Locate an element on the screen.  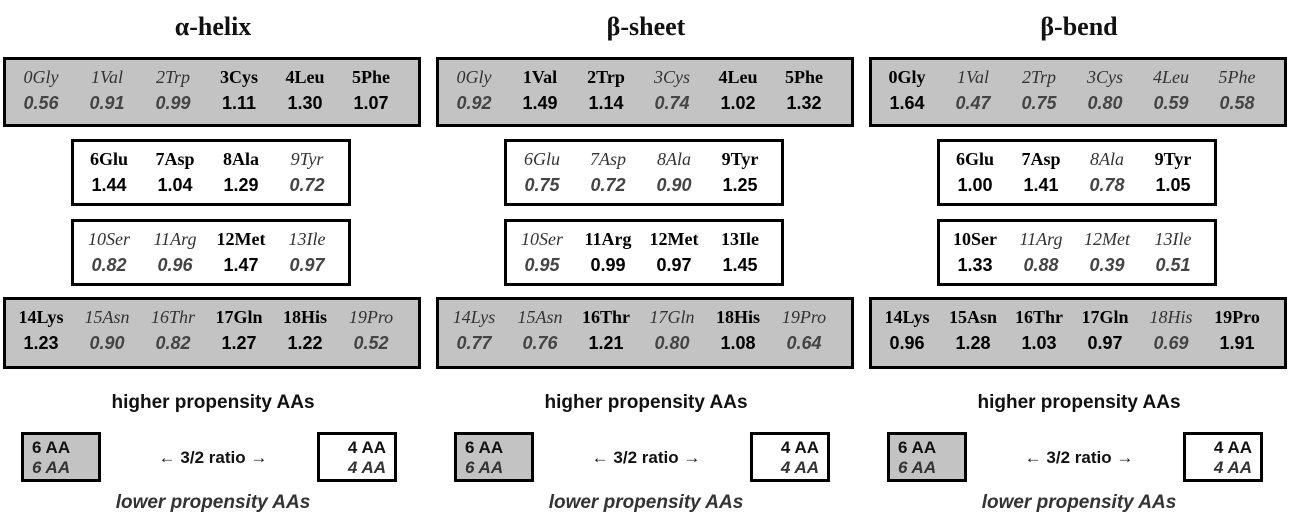
propensity-value: 0.96 is located at coordinates (907, 343).